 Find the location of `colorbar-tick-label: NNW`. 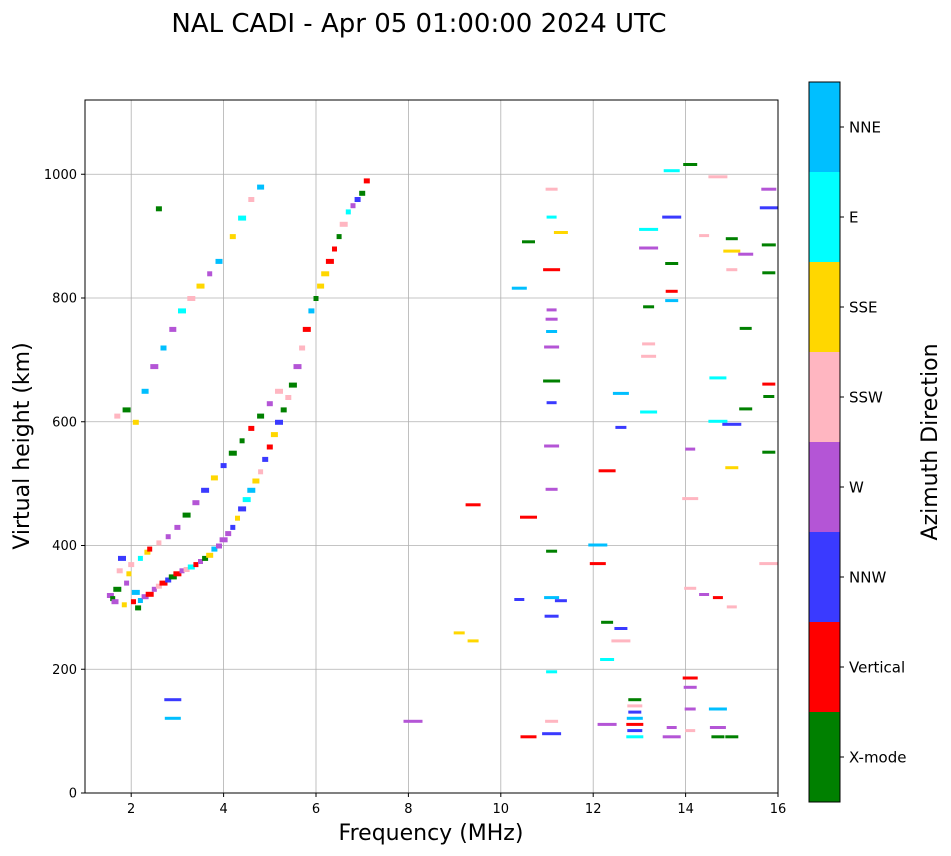

colorbar-tick-label: NNW is located at coordinates (867, 578).